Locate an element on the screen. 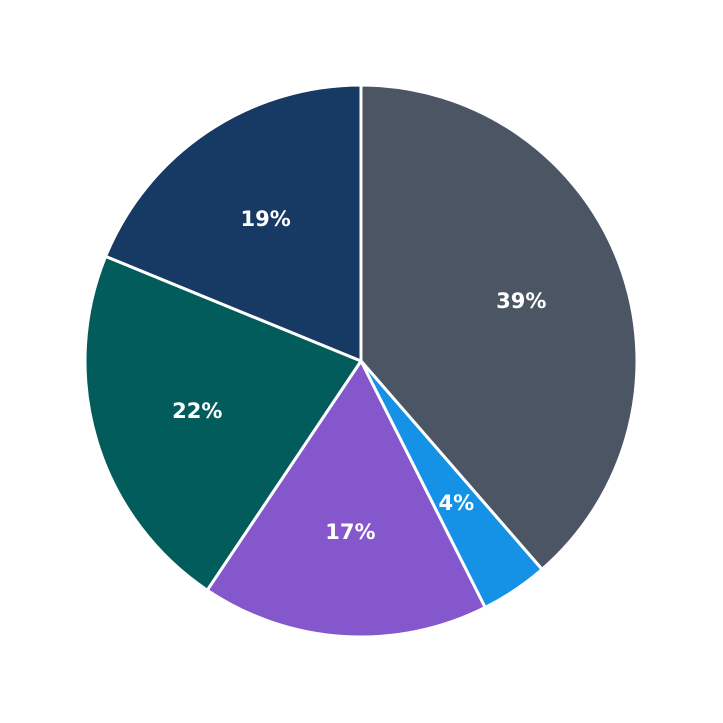  slice-label: 17% is located at coordinates (350, 532).